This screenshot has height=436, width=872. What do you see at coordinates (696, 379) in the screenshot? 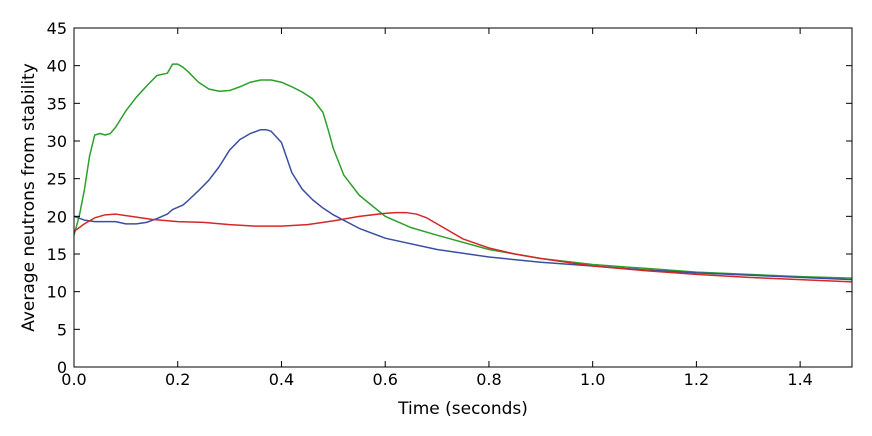
I see `x-tick-label: 1.2` at bounding box center [696, 379].